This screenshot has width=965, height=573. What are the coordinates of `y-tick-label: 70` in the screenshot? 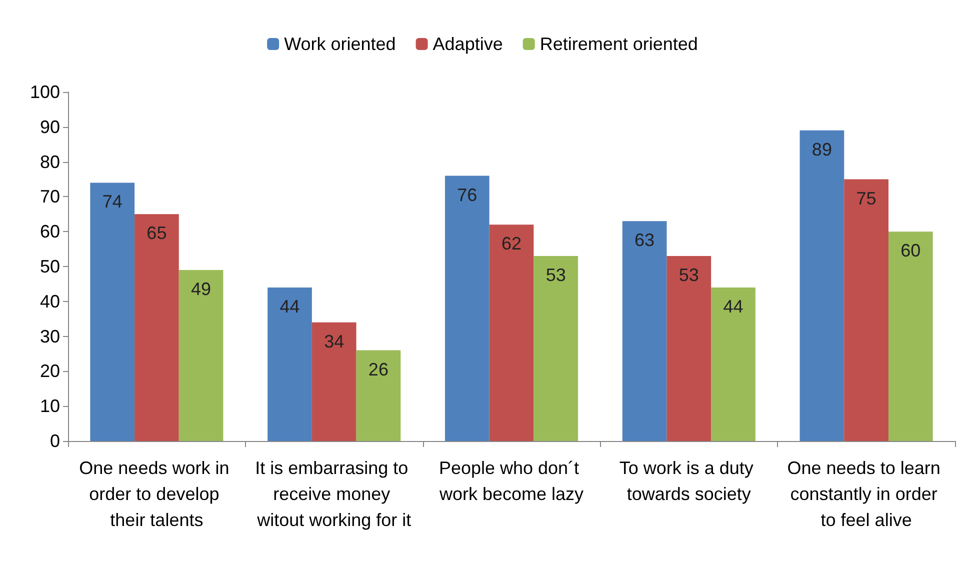 It's located at (50, 196).